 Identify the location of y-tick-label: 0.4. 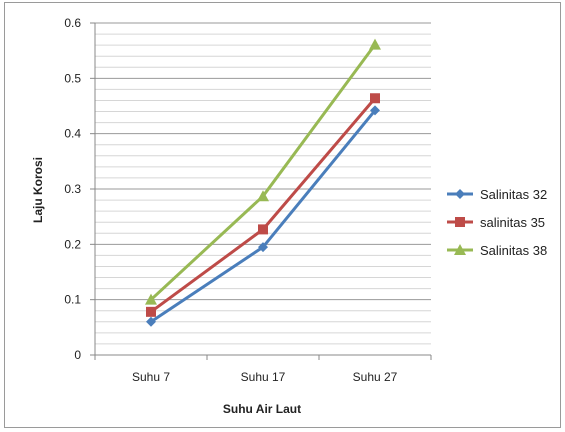
(72, 134).